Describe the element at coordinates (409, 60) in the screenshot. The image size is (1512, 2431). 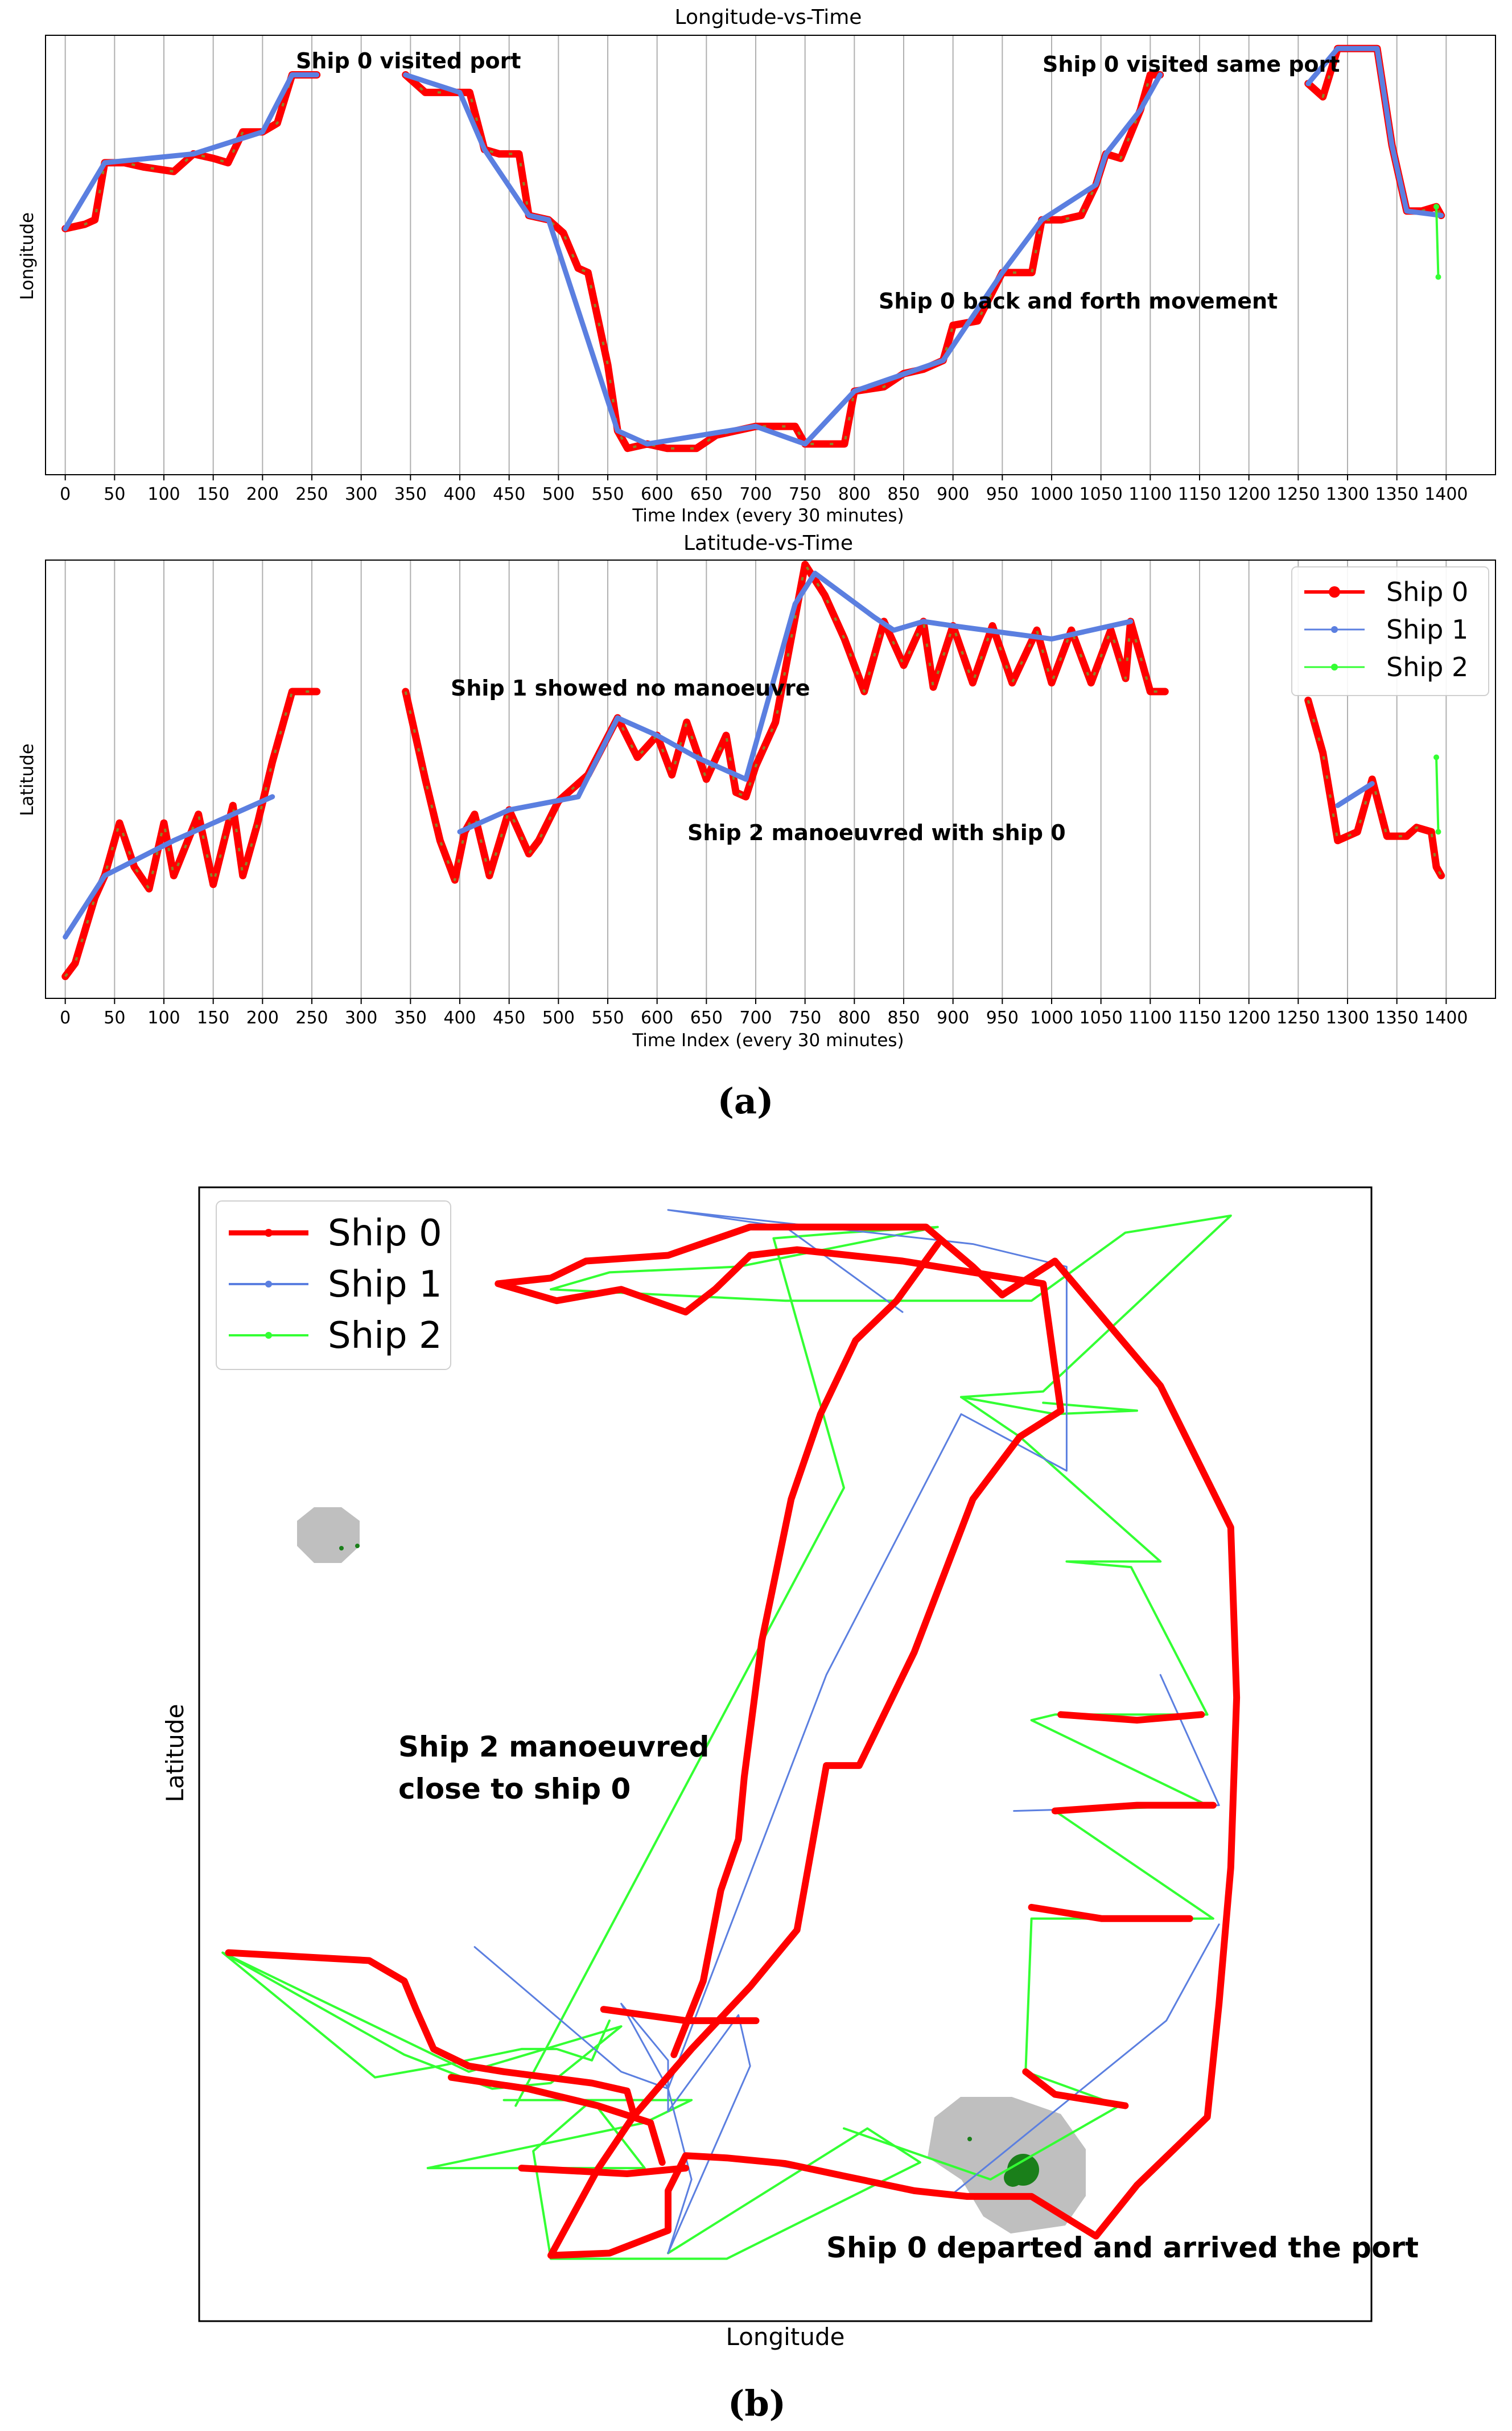
I see `annotation-visited-port: Ship 0 visited port` at that location.